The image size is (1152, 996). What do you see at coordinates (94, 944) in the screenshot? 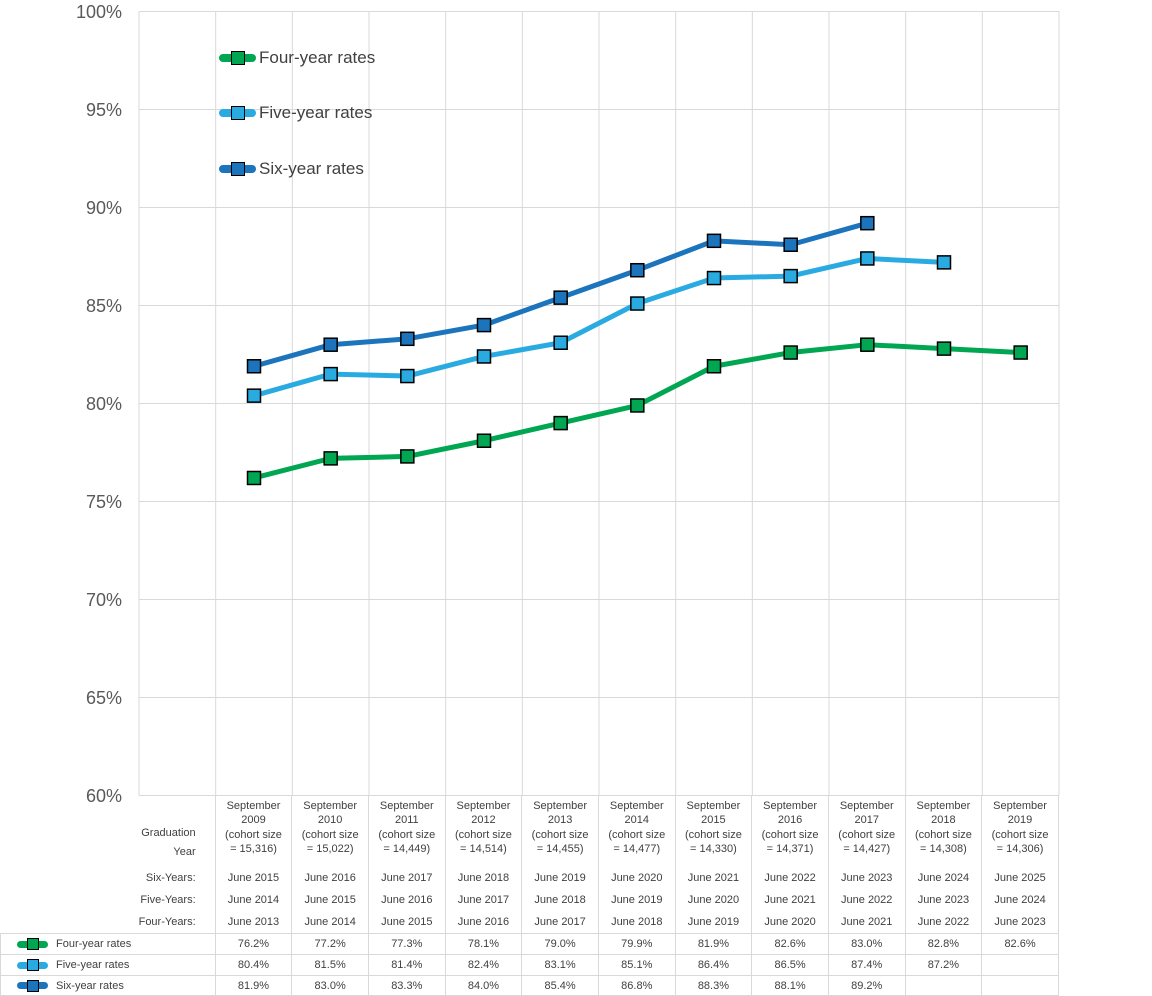
I see `rate-row-label-text: Four-year rates` at bounding box center [94, 944].